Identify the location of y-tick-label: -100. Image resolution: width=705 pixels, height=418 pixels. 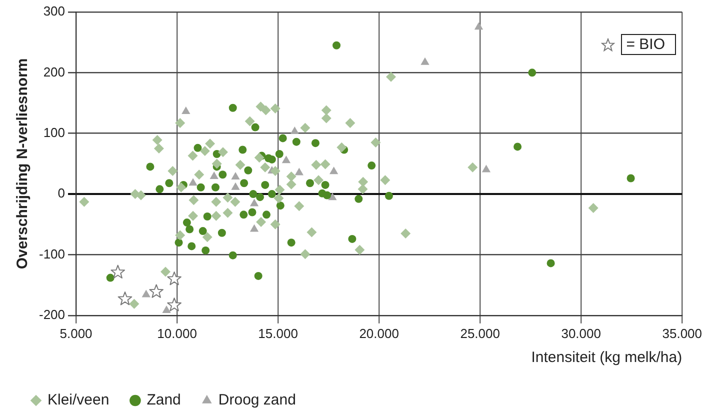
(52, 254).